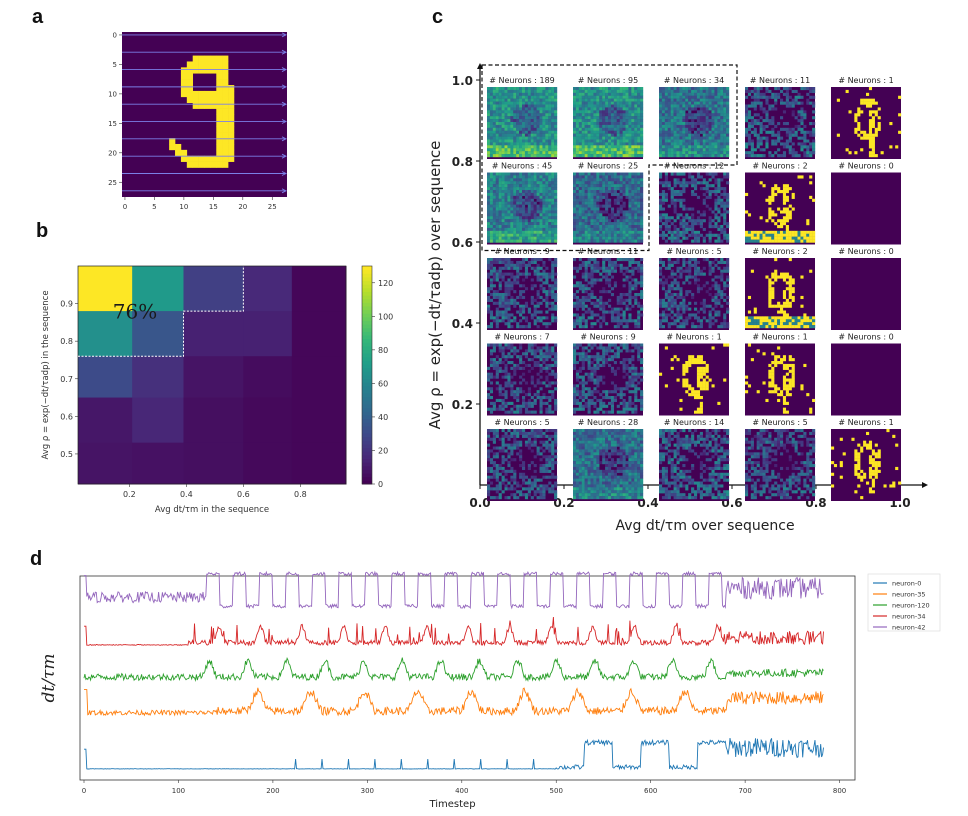  I want to click on colorbar-tick-label: 100, so click(385, 316).